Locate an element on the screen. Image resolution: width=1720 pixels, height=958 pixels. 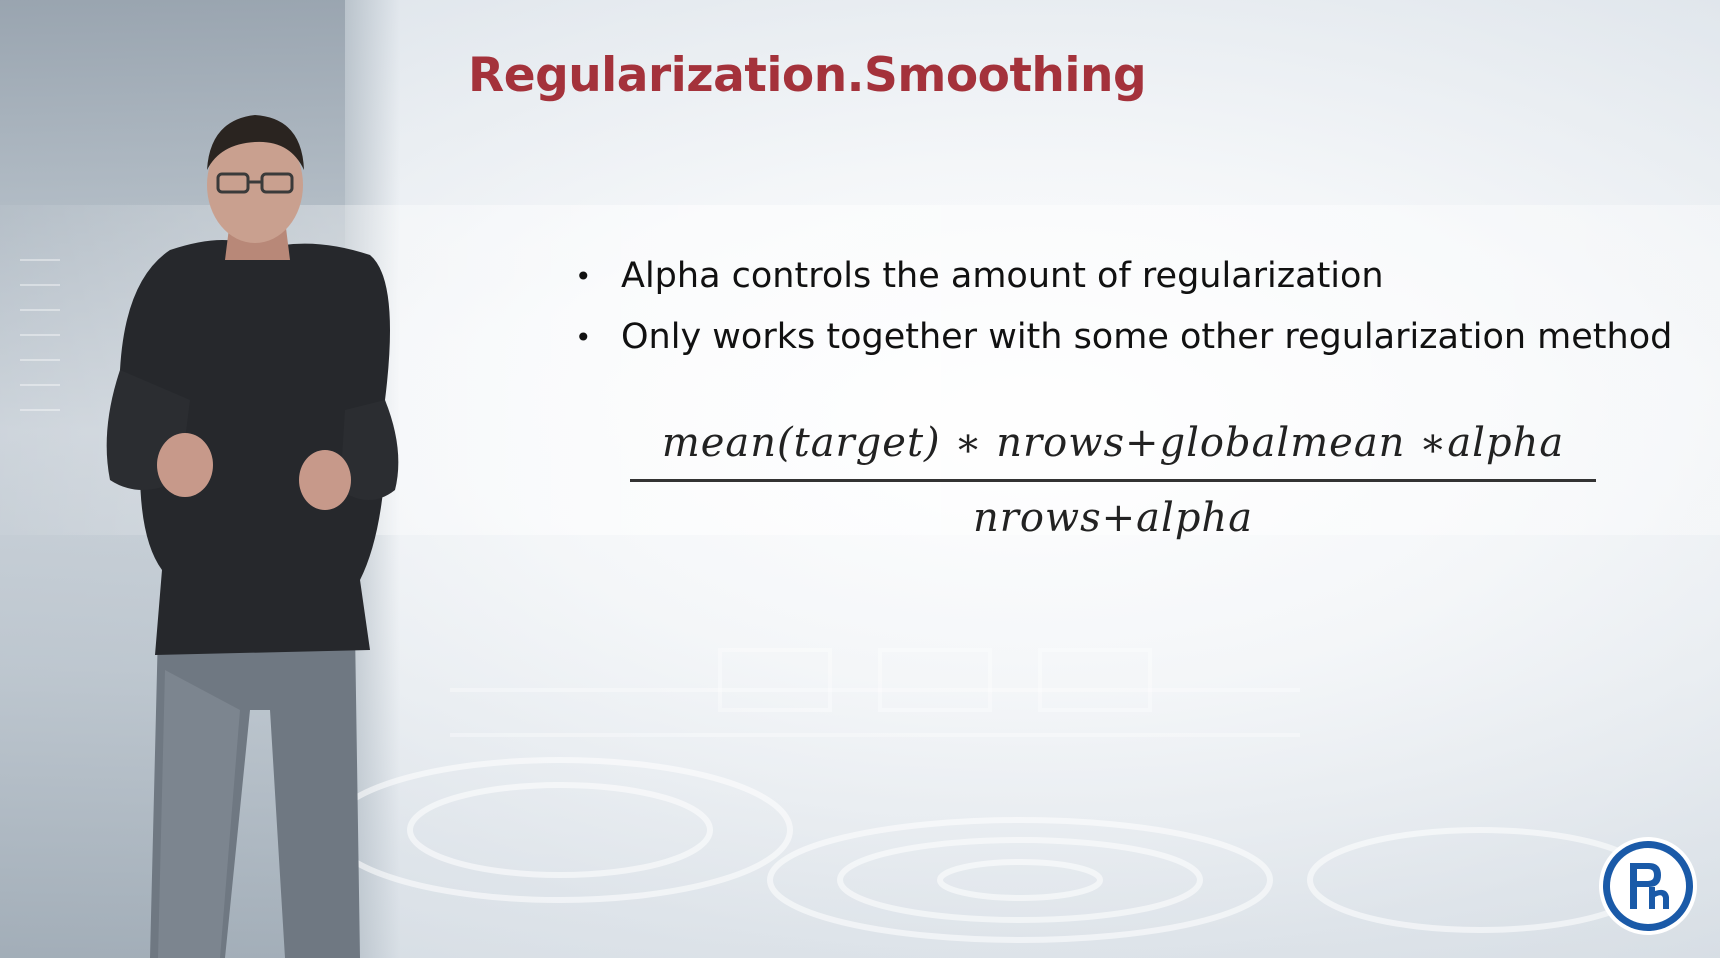
formula-numerator: mean(target) ∗ nrows+globalmean ∗alpha is located at coordinates (1113, 443).